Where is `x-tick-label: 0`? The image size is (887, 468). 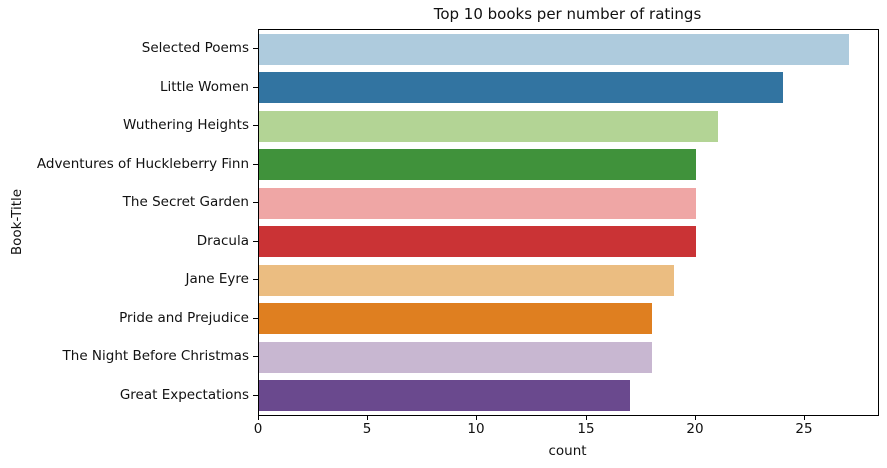
x-tick-label: 0 is located at coordinates (258, 429).